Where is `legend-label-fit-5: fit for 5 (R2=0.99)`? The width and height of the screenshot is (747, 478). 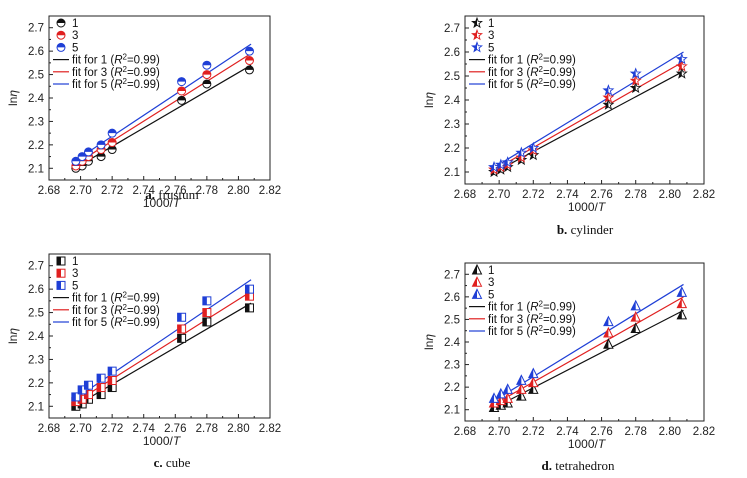 legend-label-fit-5: fit for 5 (R2=0.99) is located at coordinates (532, 84).